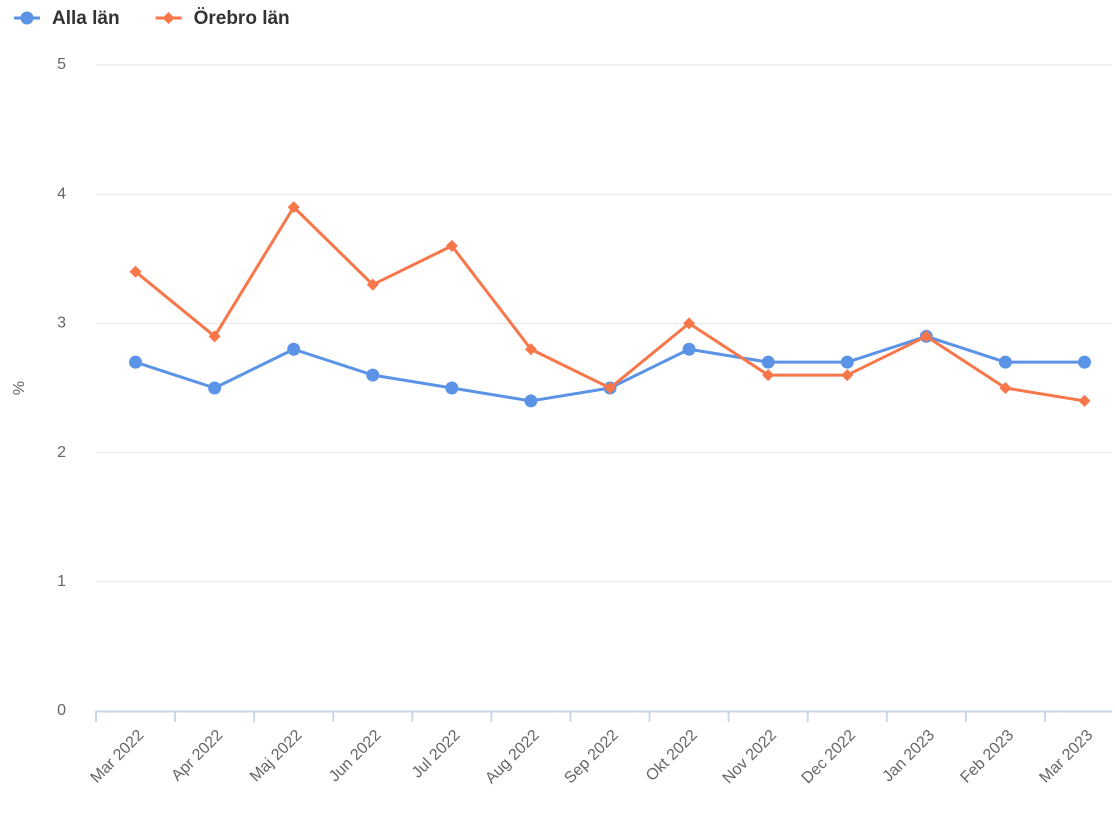 This screenshot has width=1115, height=813. I want to click on x-tick-label: Jan 2023, so click(909, 756).